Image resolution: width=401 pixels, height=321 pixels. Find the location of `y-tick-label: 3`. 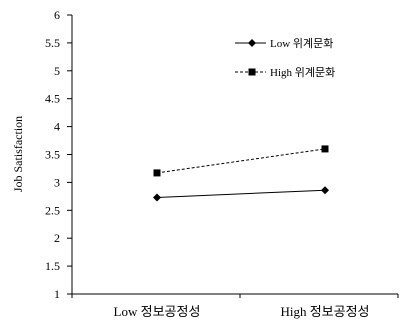

y-tick-label: 3 is located at coordinates (57, 182).